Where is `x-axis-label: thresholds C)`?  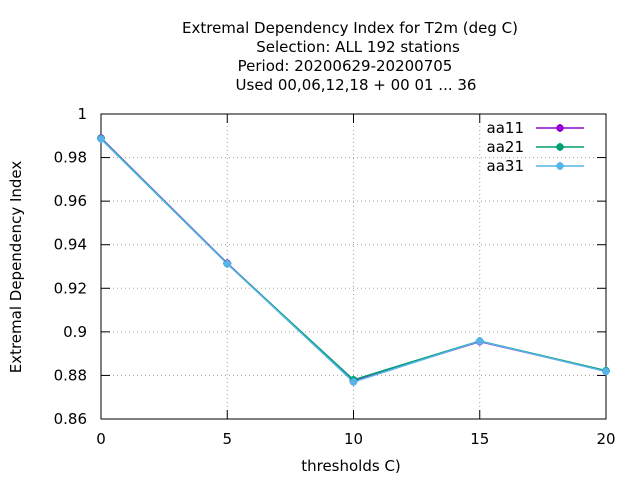
x-axis-label: thresholds C) is located at coordinates (351, 466).